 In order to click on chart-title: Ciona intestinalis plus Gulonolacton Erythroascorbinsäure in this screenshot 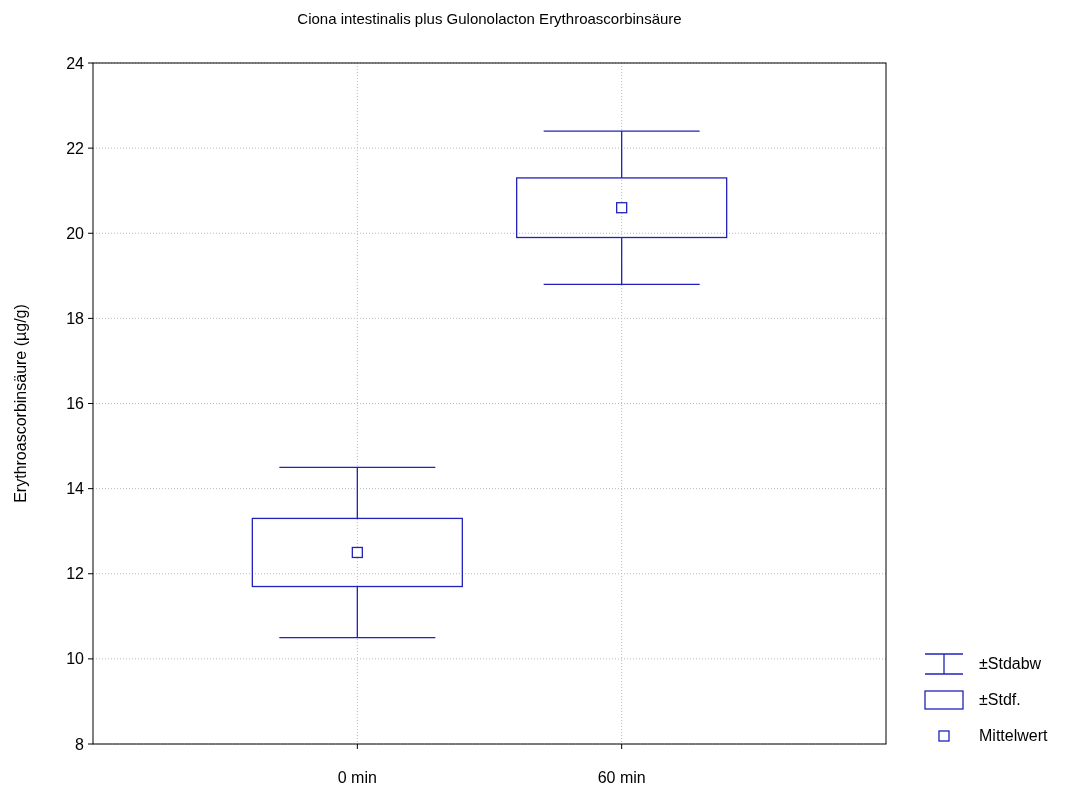, I will do `click(489, 18)`.